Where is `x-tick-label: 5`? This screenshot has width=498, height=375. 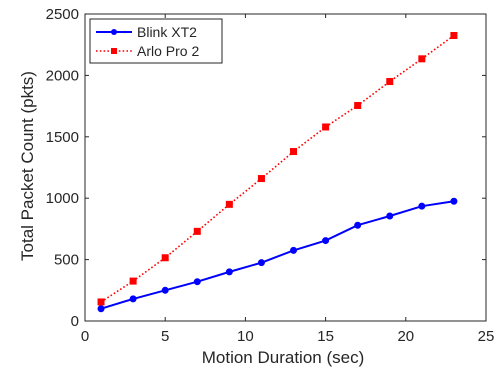
x-tick-label: 5 is located at coordinates (165, 336).